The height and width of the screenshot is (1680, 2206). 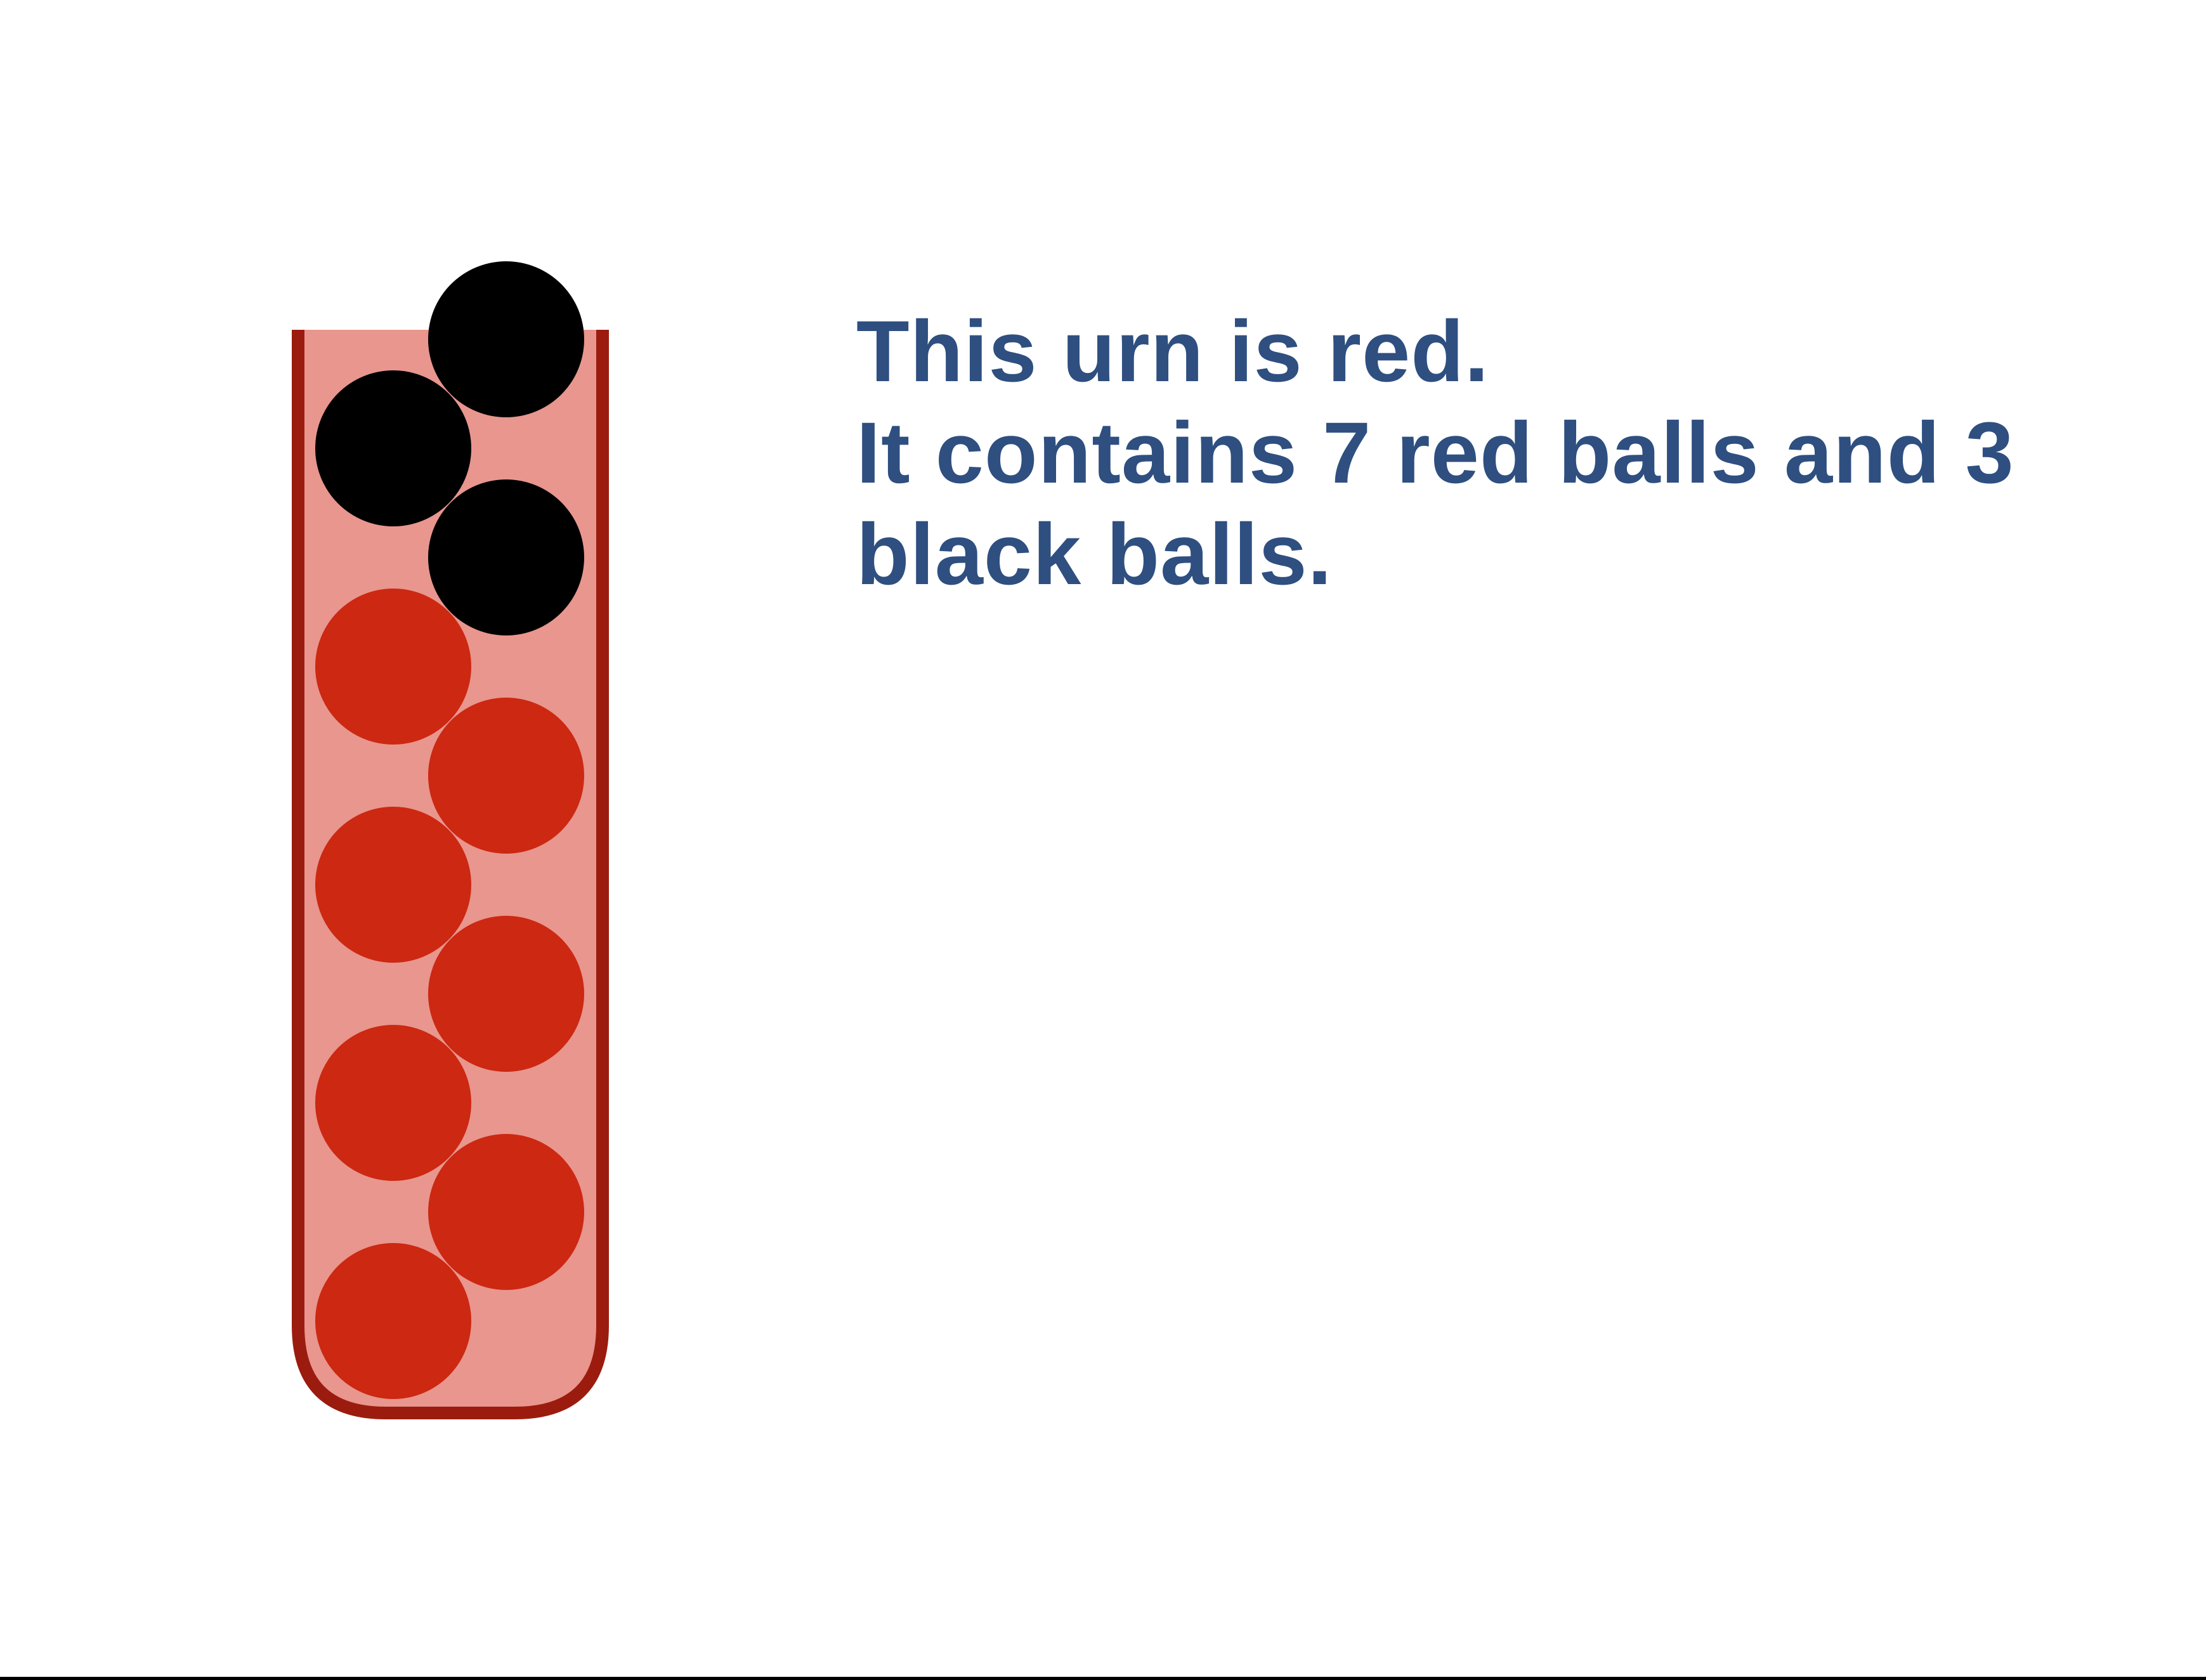 I want to click on caption-line-3: black balls., so click(x=1094, y=554).